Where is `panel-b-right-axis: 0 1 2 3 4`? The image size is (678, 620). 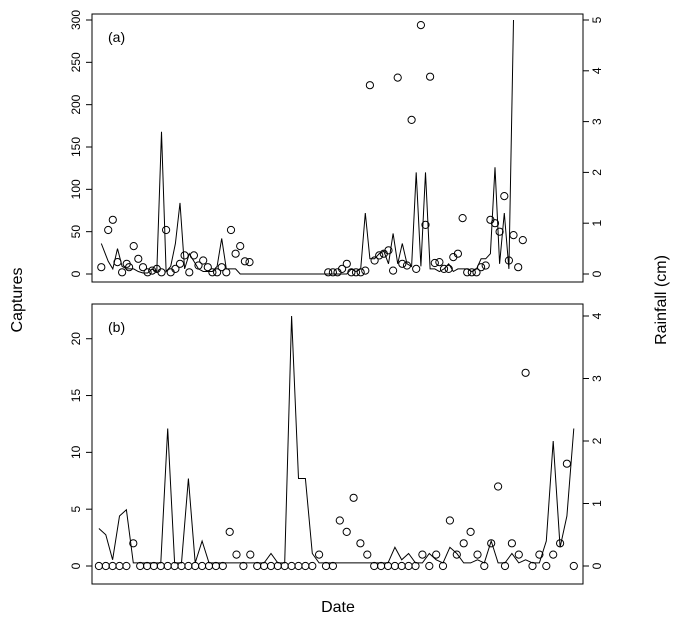 panel-b-right-axis: 0 1 2 3 4 is located at coordinates (593, 440).